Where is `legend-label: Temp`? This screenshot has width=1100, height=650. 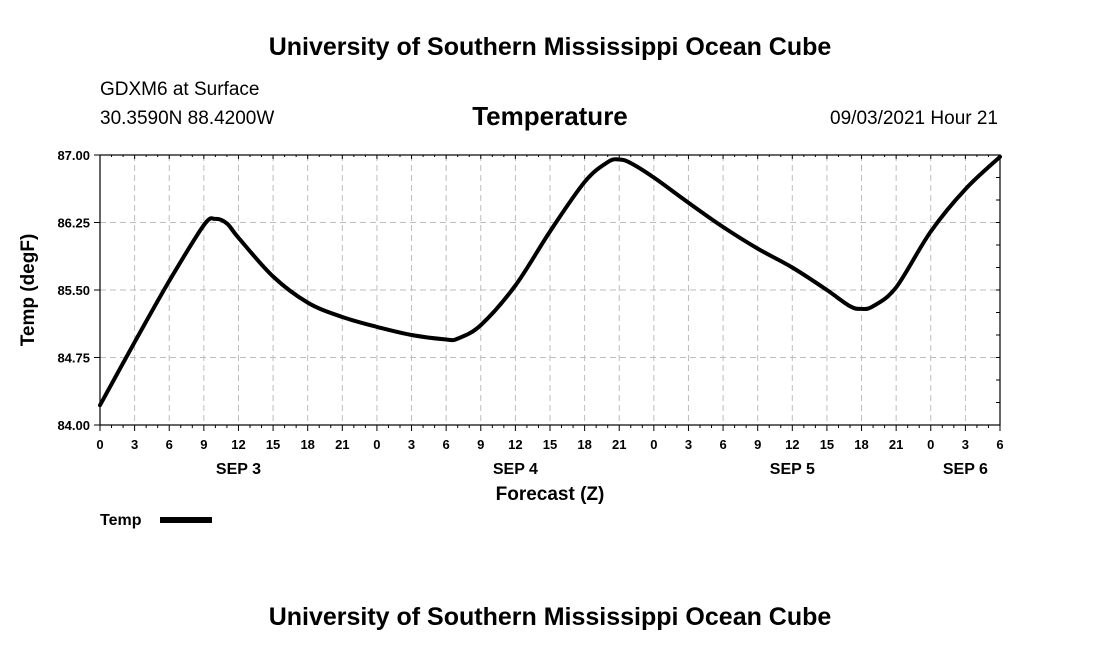
legend-label: Temp is located at coordinates (121, 520).